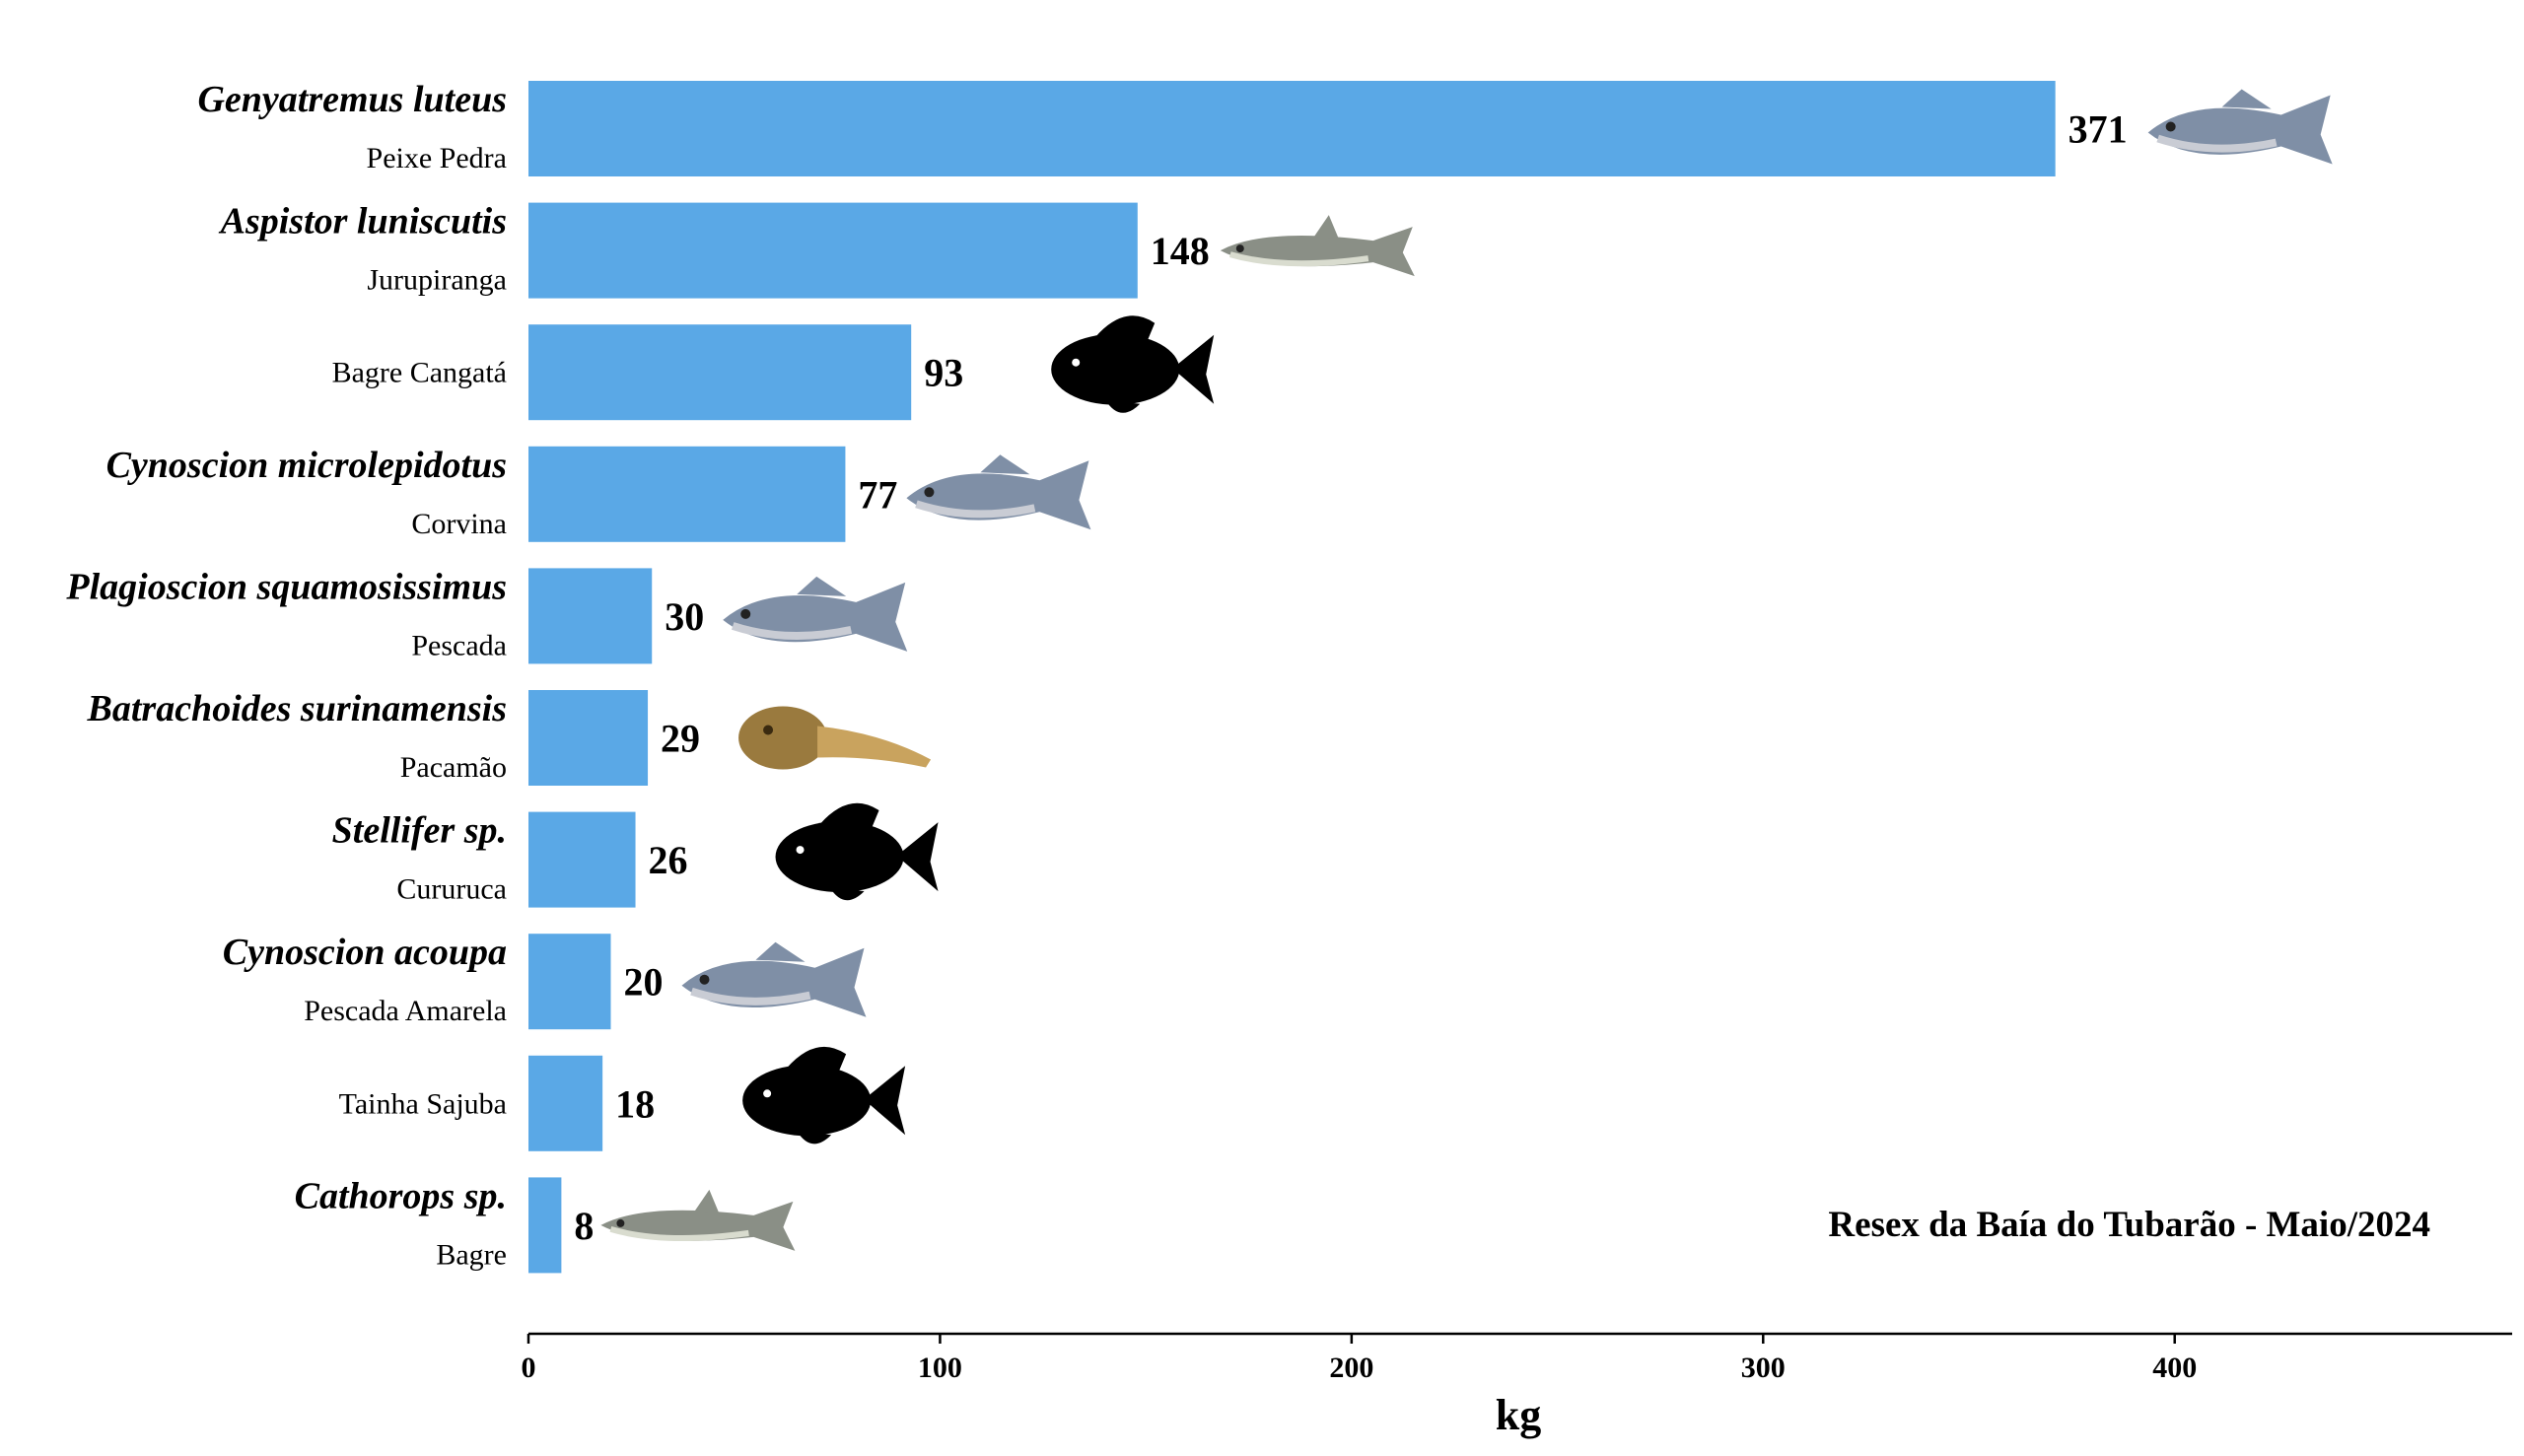 The width and height of the screenshot is (2524, 1456). What do you see at coordinates (1351, 1368) in the screenshot?
I see `x-tick-label: 200` at bounding box center [1351, 1368].